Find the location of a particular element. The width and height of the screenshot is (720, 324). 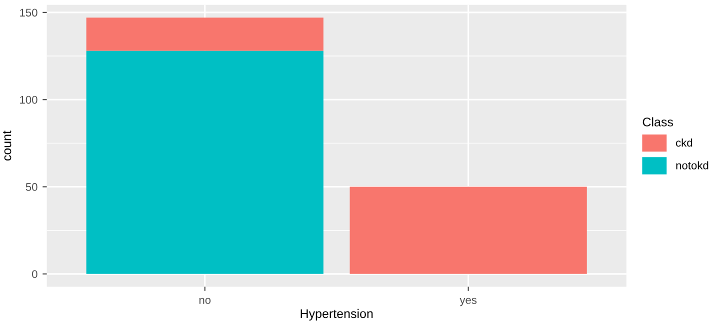

legend-label: notokd is located at coordinates (692, 165).